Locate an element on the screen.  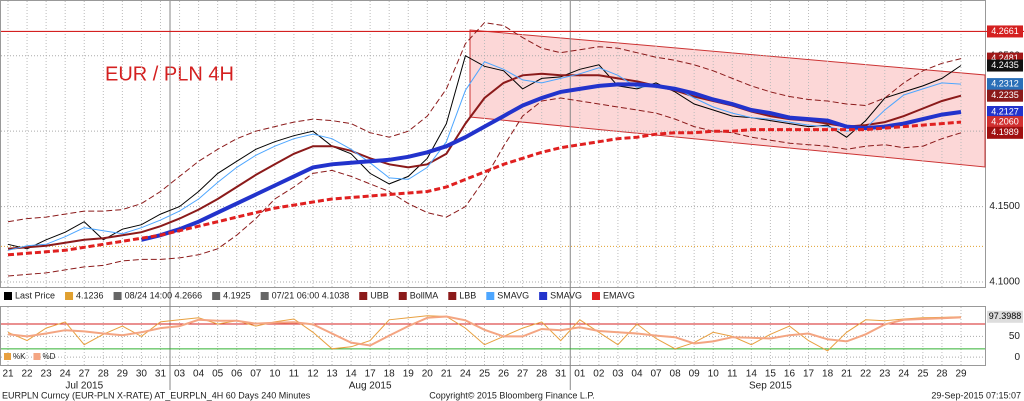
value-tag-label: 4.2060 is located at coordinates (1005, 121).